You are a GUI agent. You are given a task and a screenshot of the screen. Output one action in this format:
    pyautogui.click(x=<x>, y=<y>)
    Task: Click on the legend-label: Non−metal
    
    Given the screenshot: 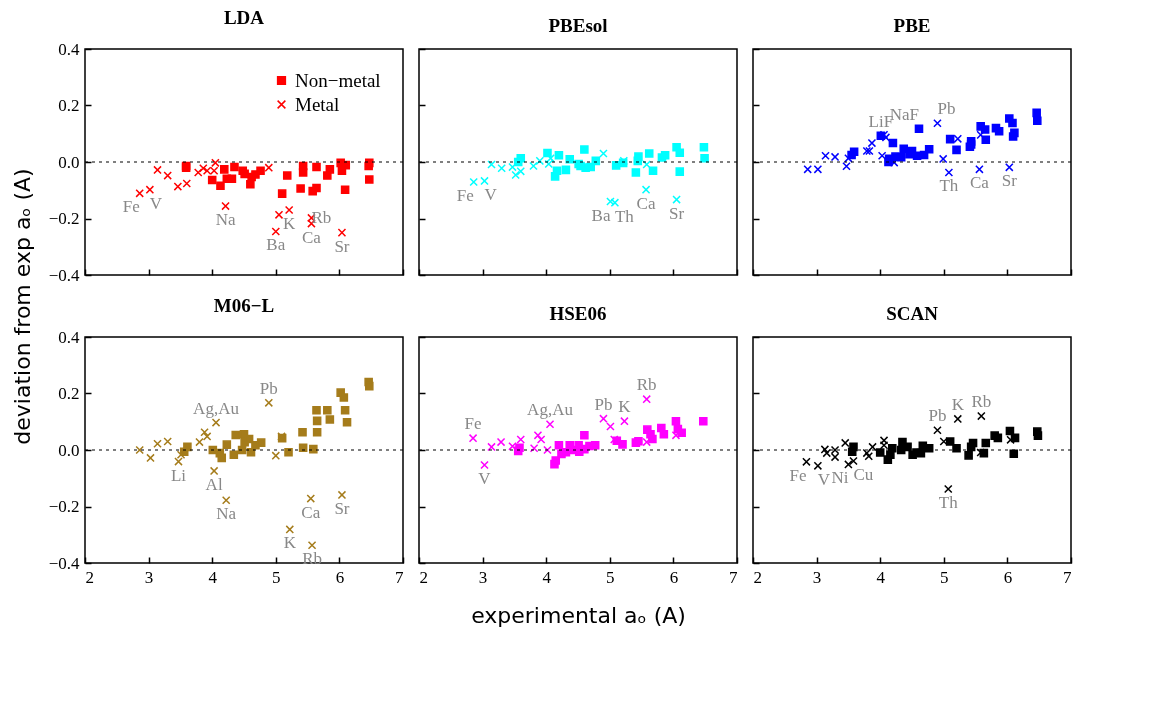 What is the action you would take?
    pyautogui.click(x=338, y=80)
    